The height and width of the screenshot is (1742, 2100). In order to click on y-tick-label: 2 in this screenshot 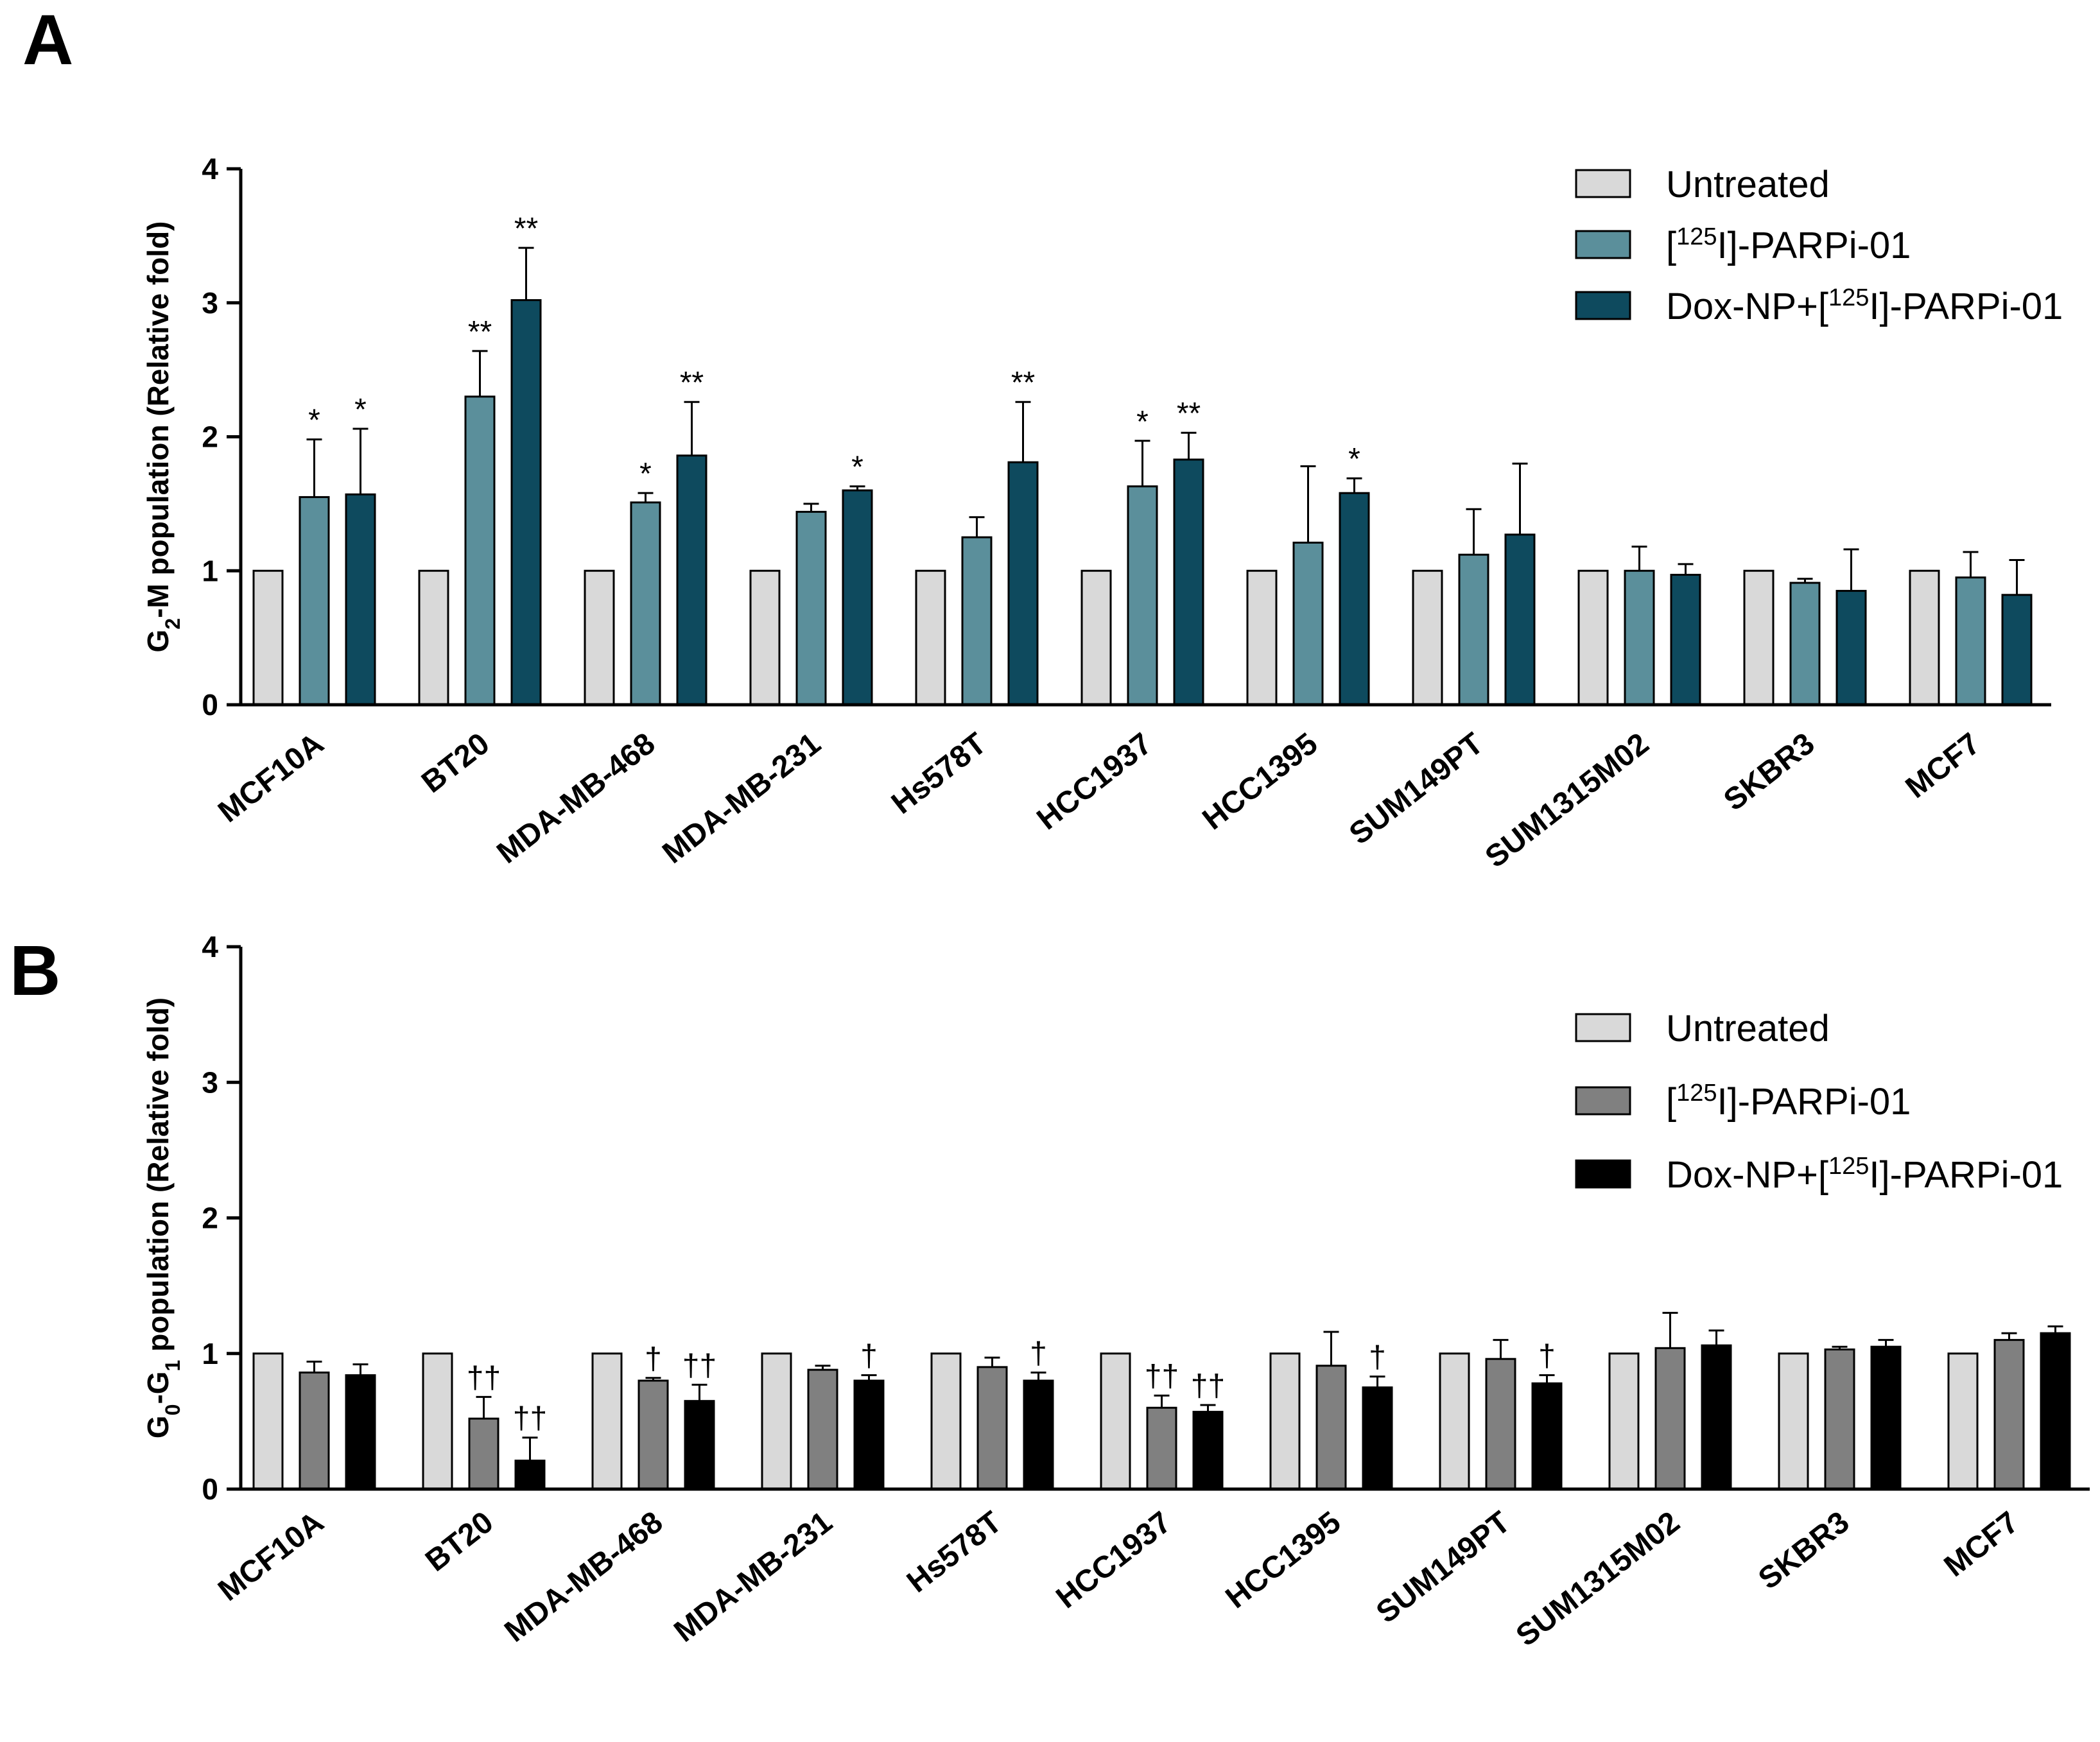, I will do `click(210, 437)`.